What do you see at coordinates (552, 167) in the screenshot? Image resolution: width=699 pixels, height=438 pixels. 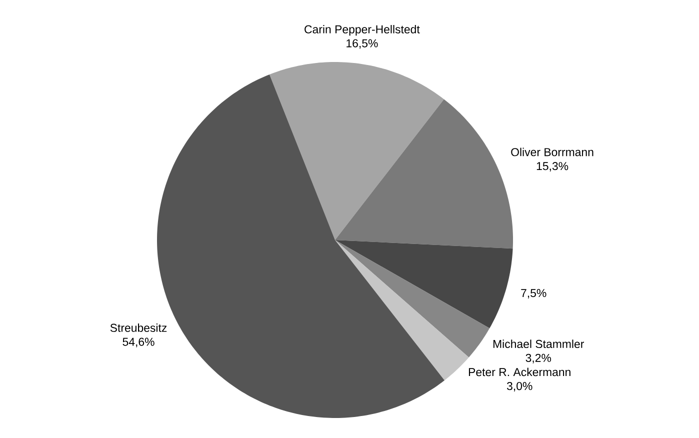 I see `data-label: 15,3%` at bounding box center [552, 167].